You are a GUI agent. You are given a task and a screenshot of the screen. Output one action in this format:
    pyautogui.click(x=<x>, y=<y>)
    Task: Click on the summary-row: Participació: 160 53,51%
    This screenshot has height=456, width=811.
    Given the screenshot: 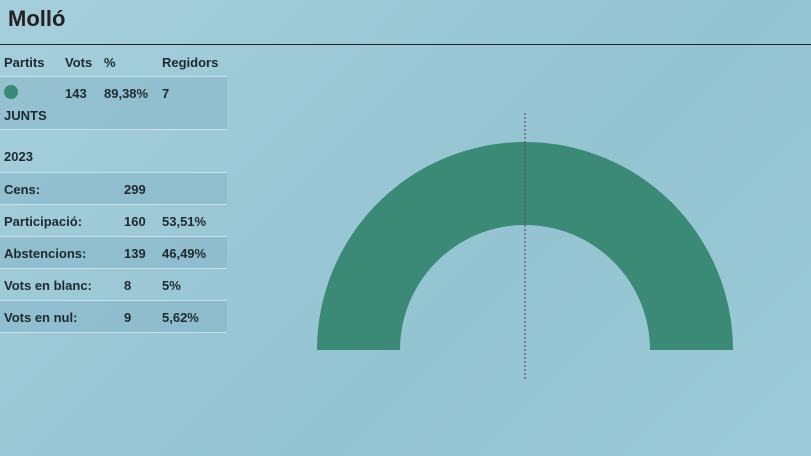 What is the action you would take?
    pyautogui.click(x=113, y=221)
    